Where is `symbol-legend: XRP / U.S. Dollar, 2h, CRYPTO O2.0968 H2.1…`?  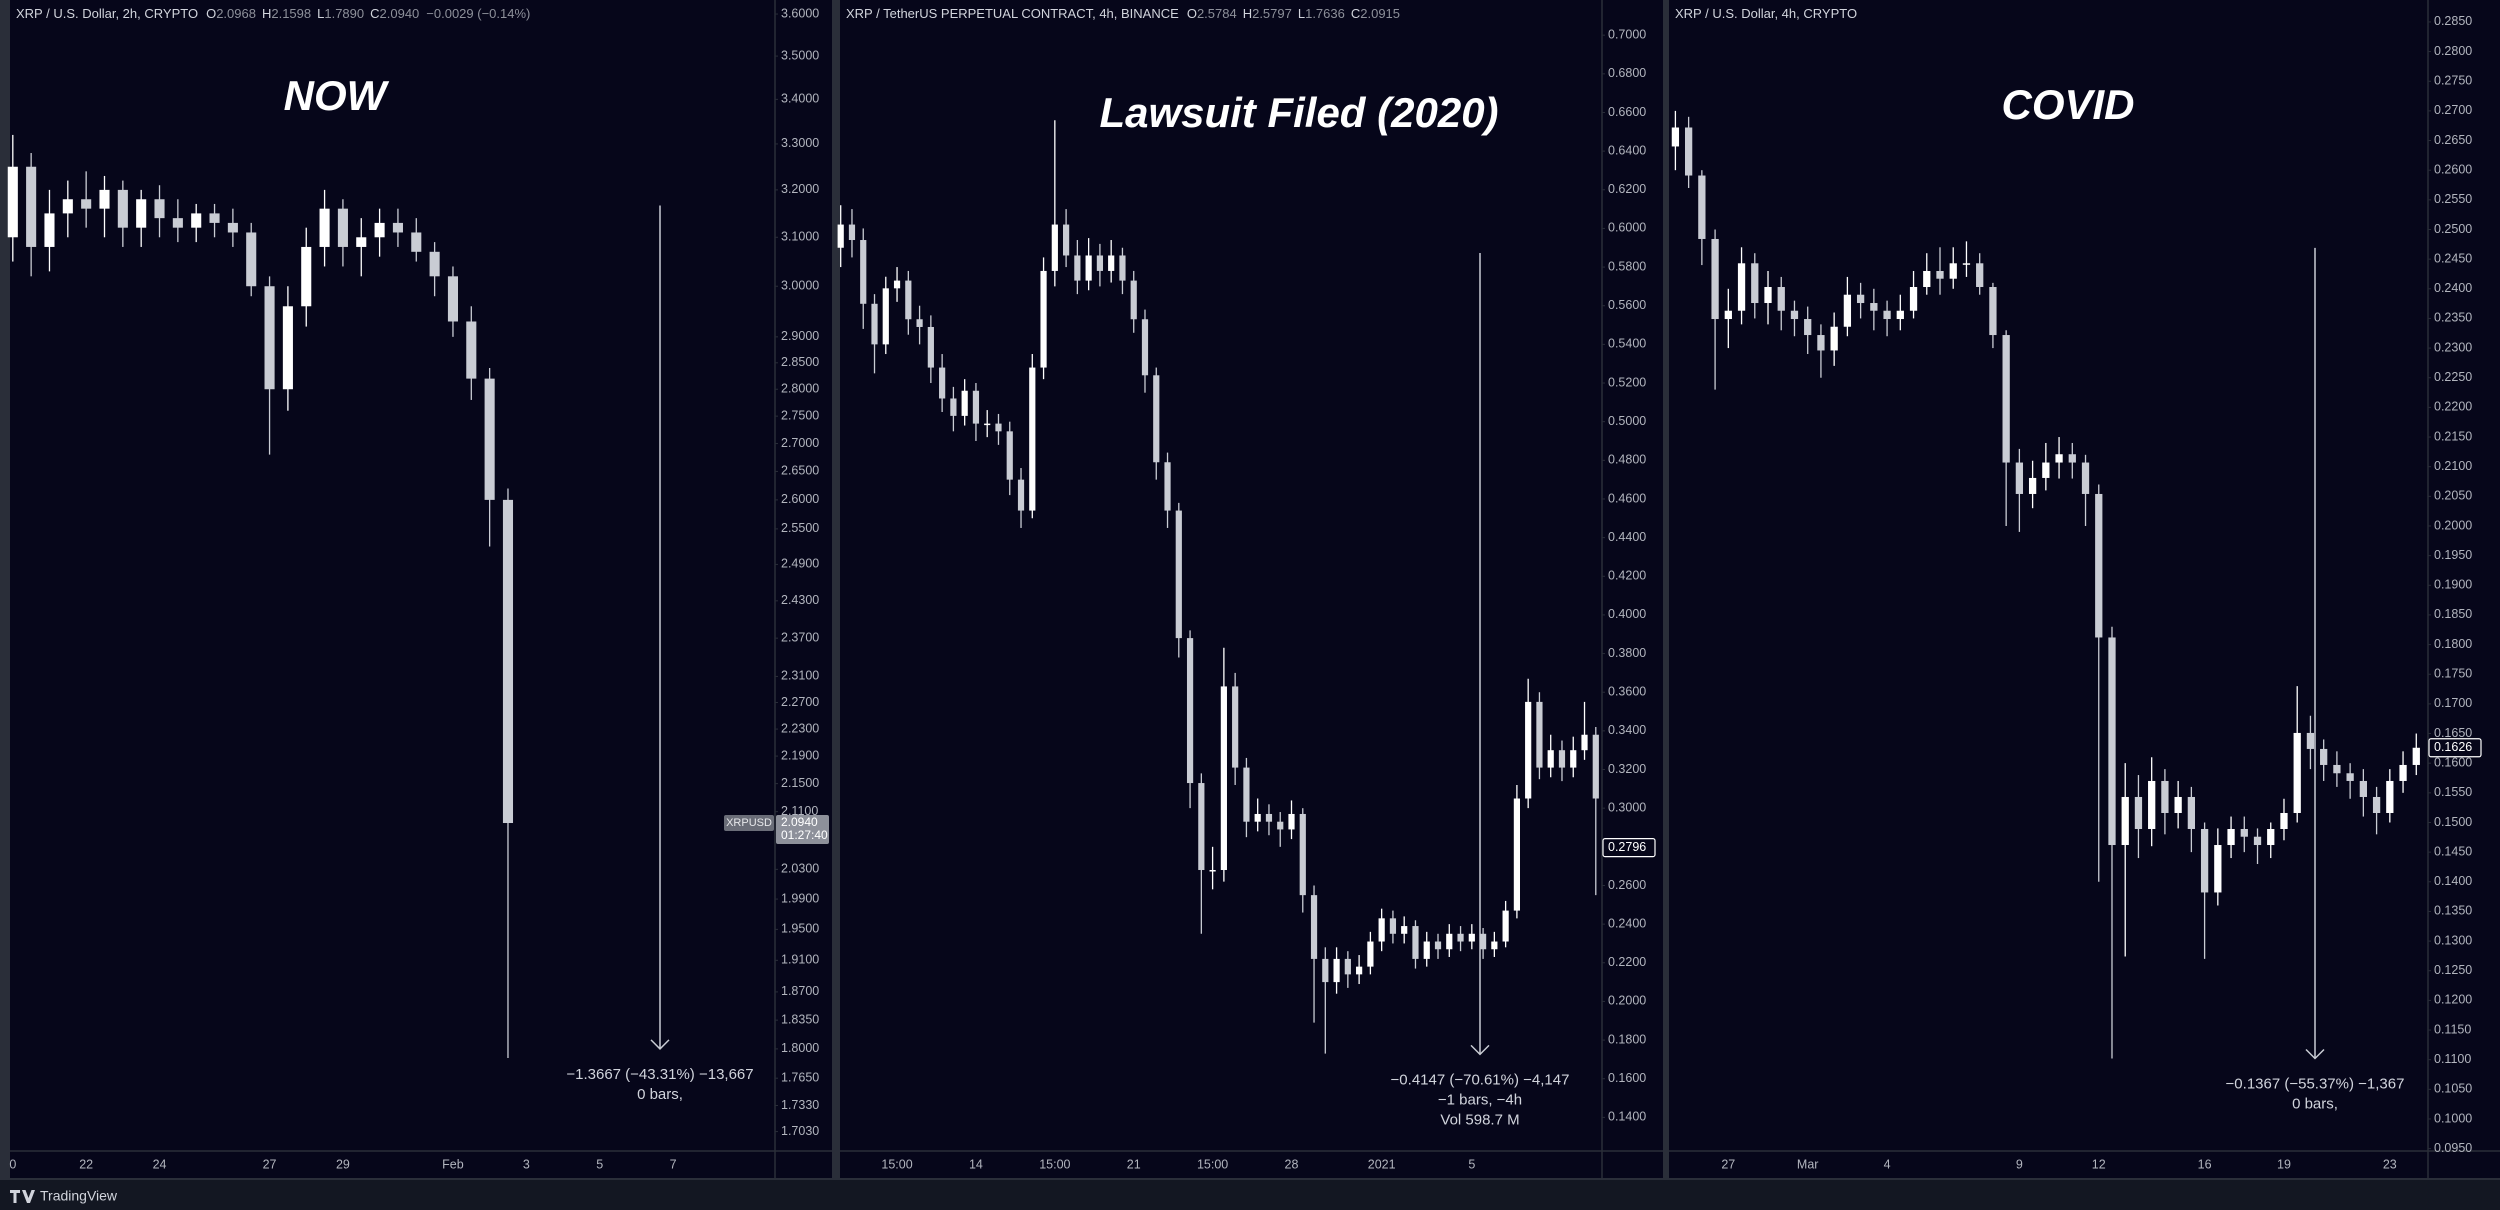 symbol-legend: XRP / U.S. Dollar, 2h, CRYPTO O2.0968 H2.1… is located at coordinates (273, 13).